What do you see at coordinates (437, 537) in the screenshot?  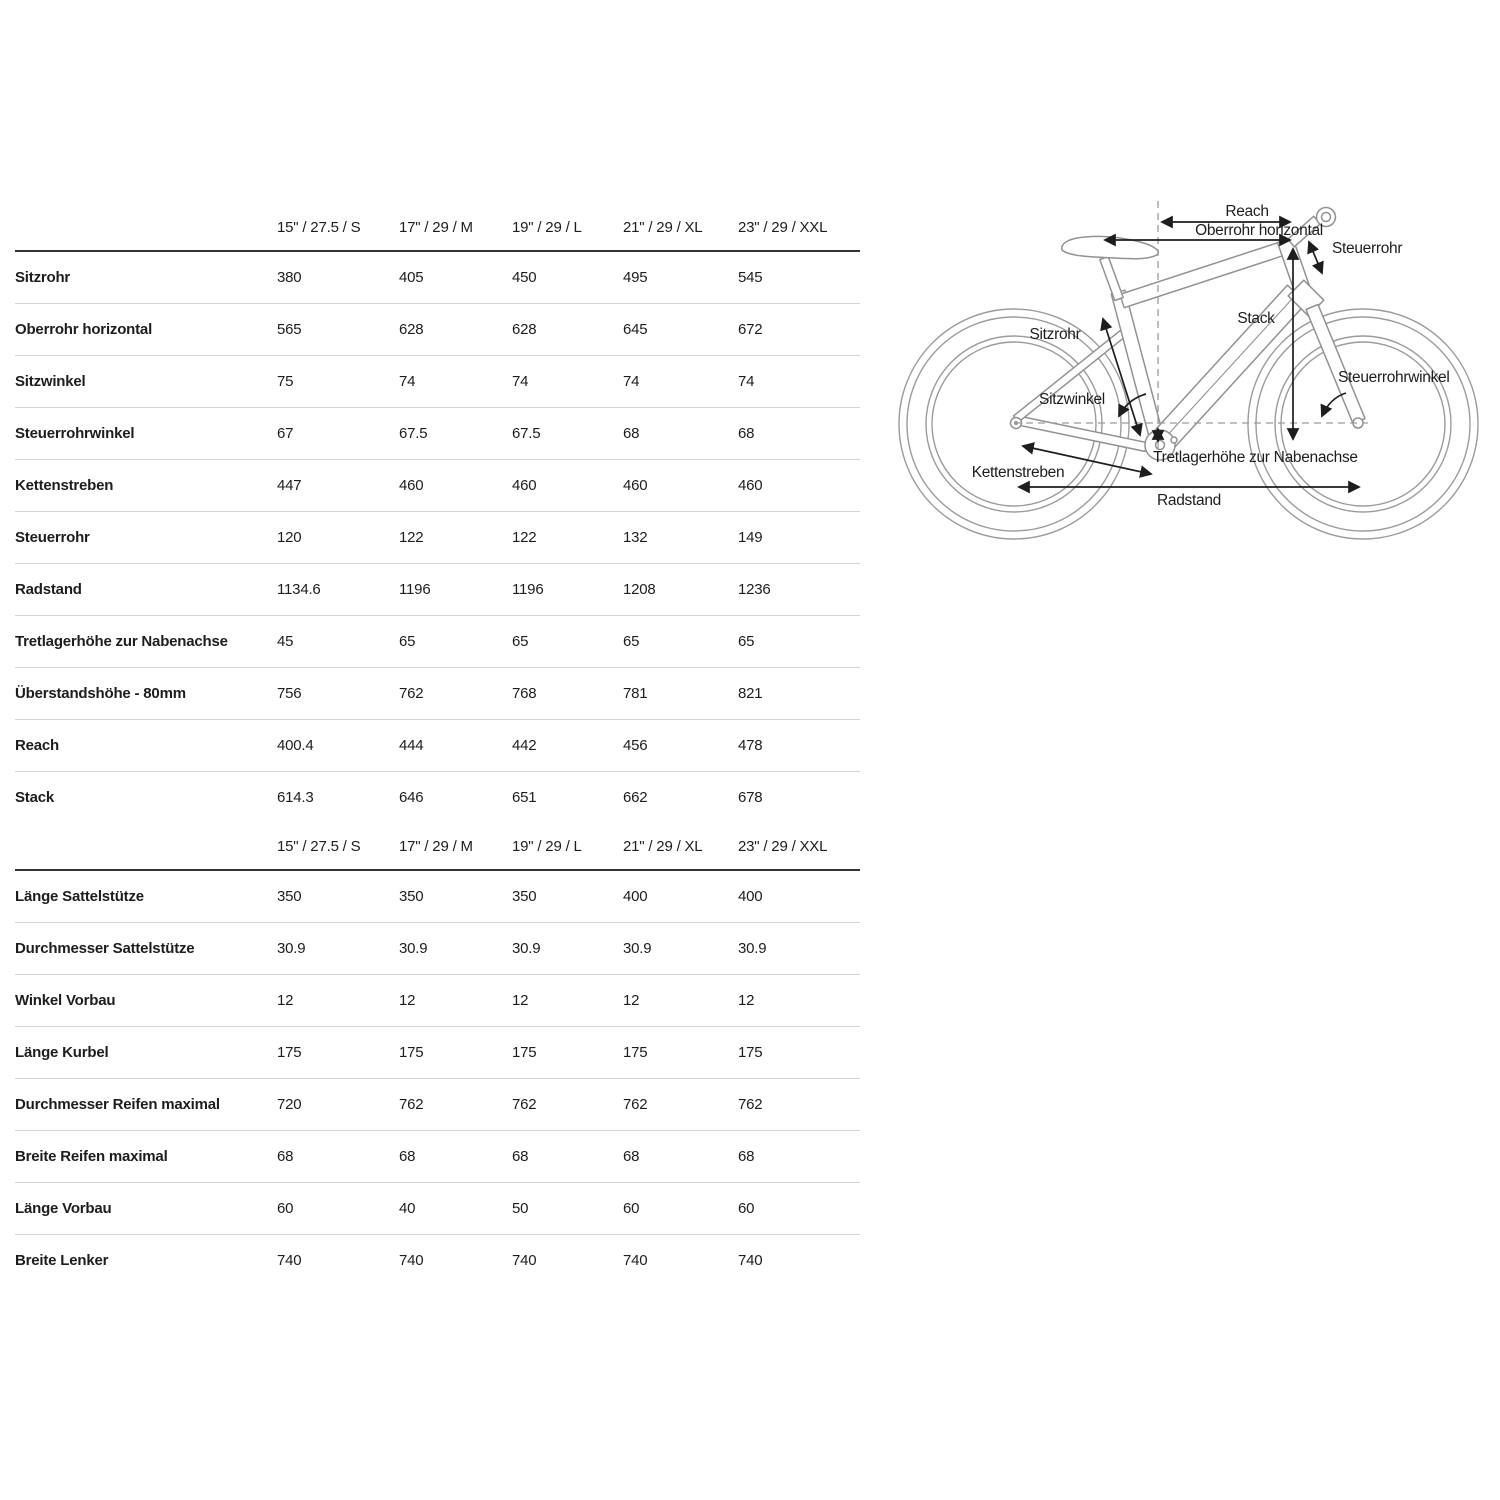 I see `table-row: Steuerrohr 120 122 122 132 149` at bounding box center [437, 537].